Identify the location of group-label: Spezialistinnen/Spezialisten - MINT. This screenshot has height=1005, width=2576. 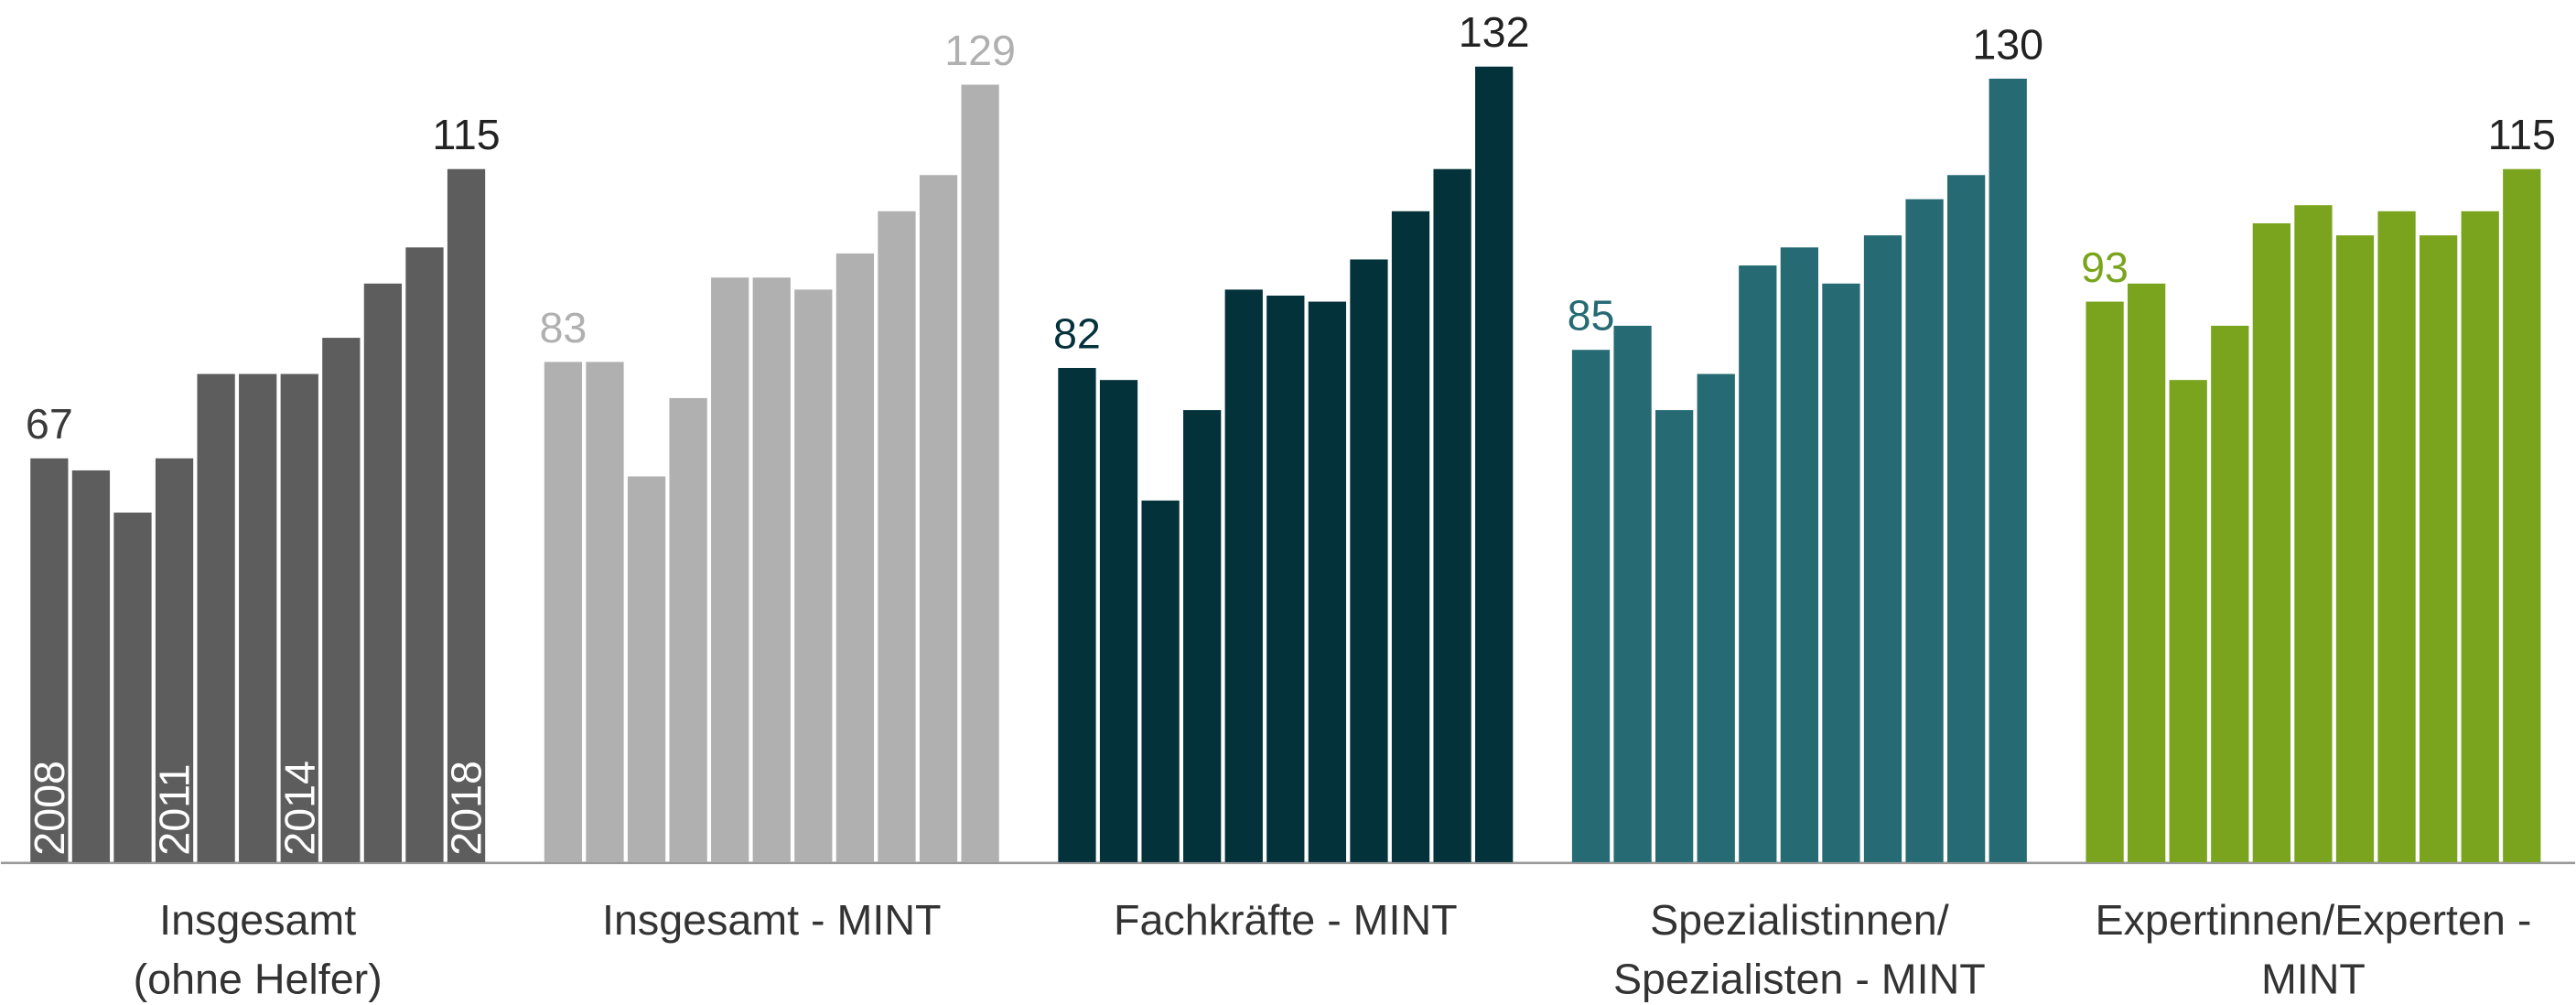
(1800, 950).